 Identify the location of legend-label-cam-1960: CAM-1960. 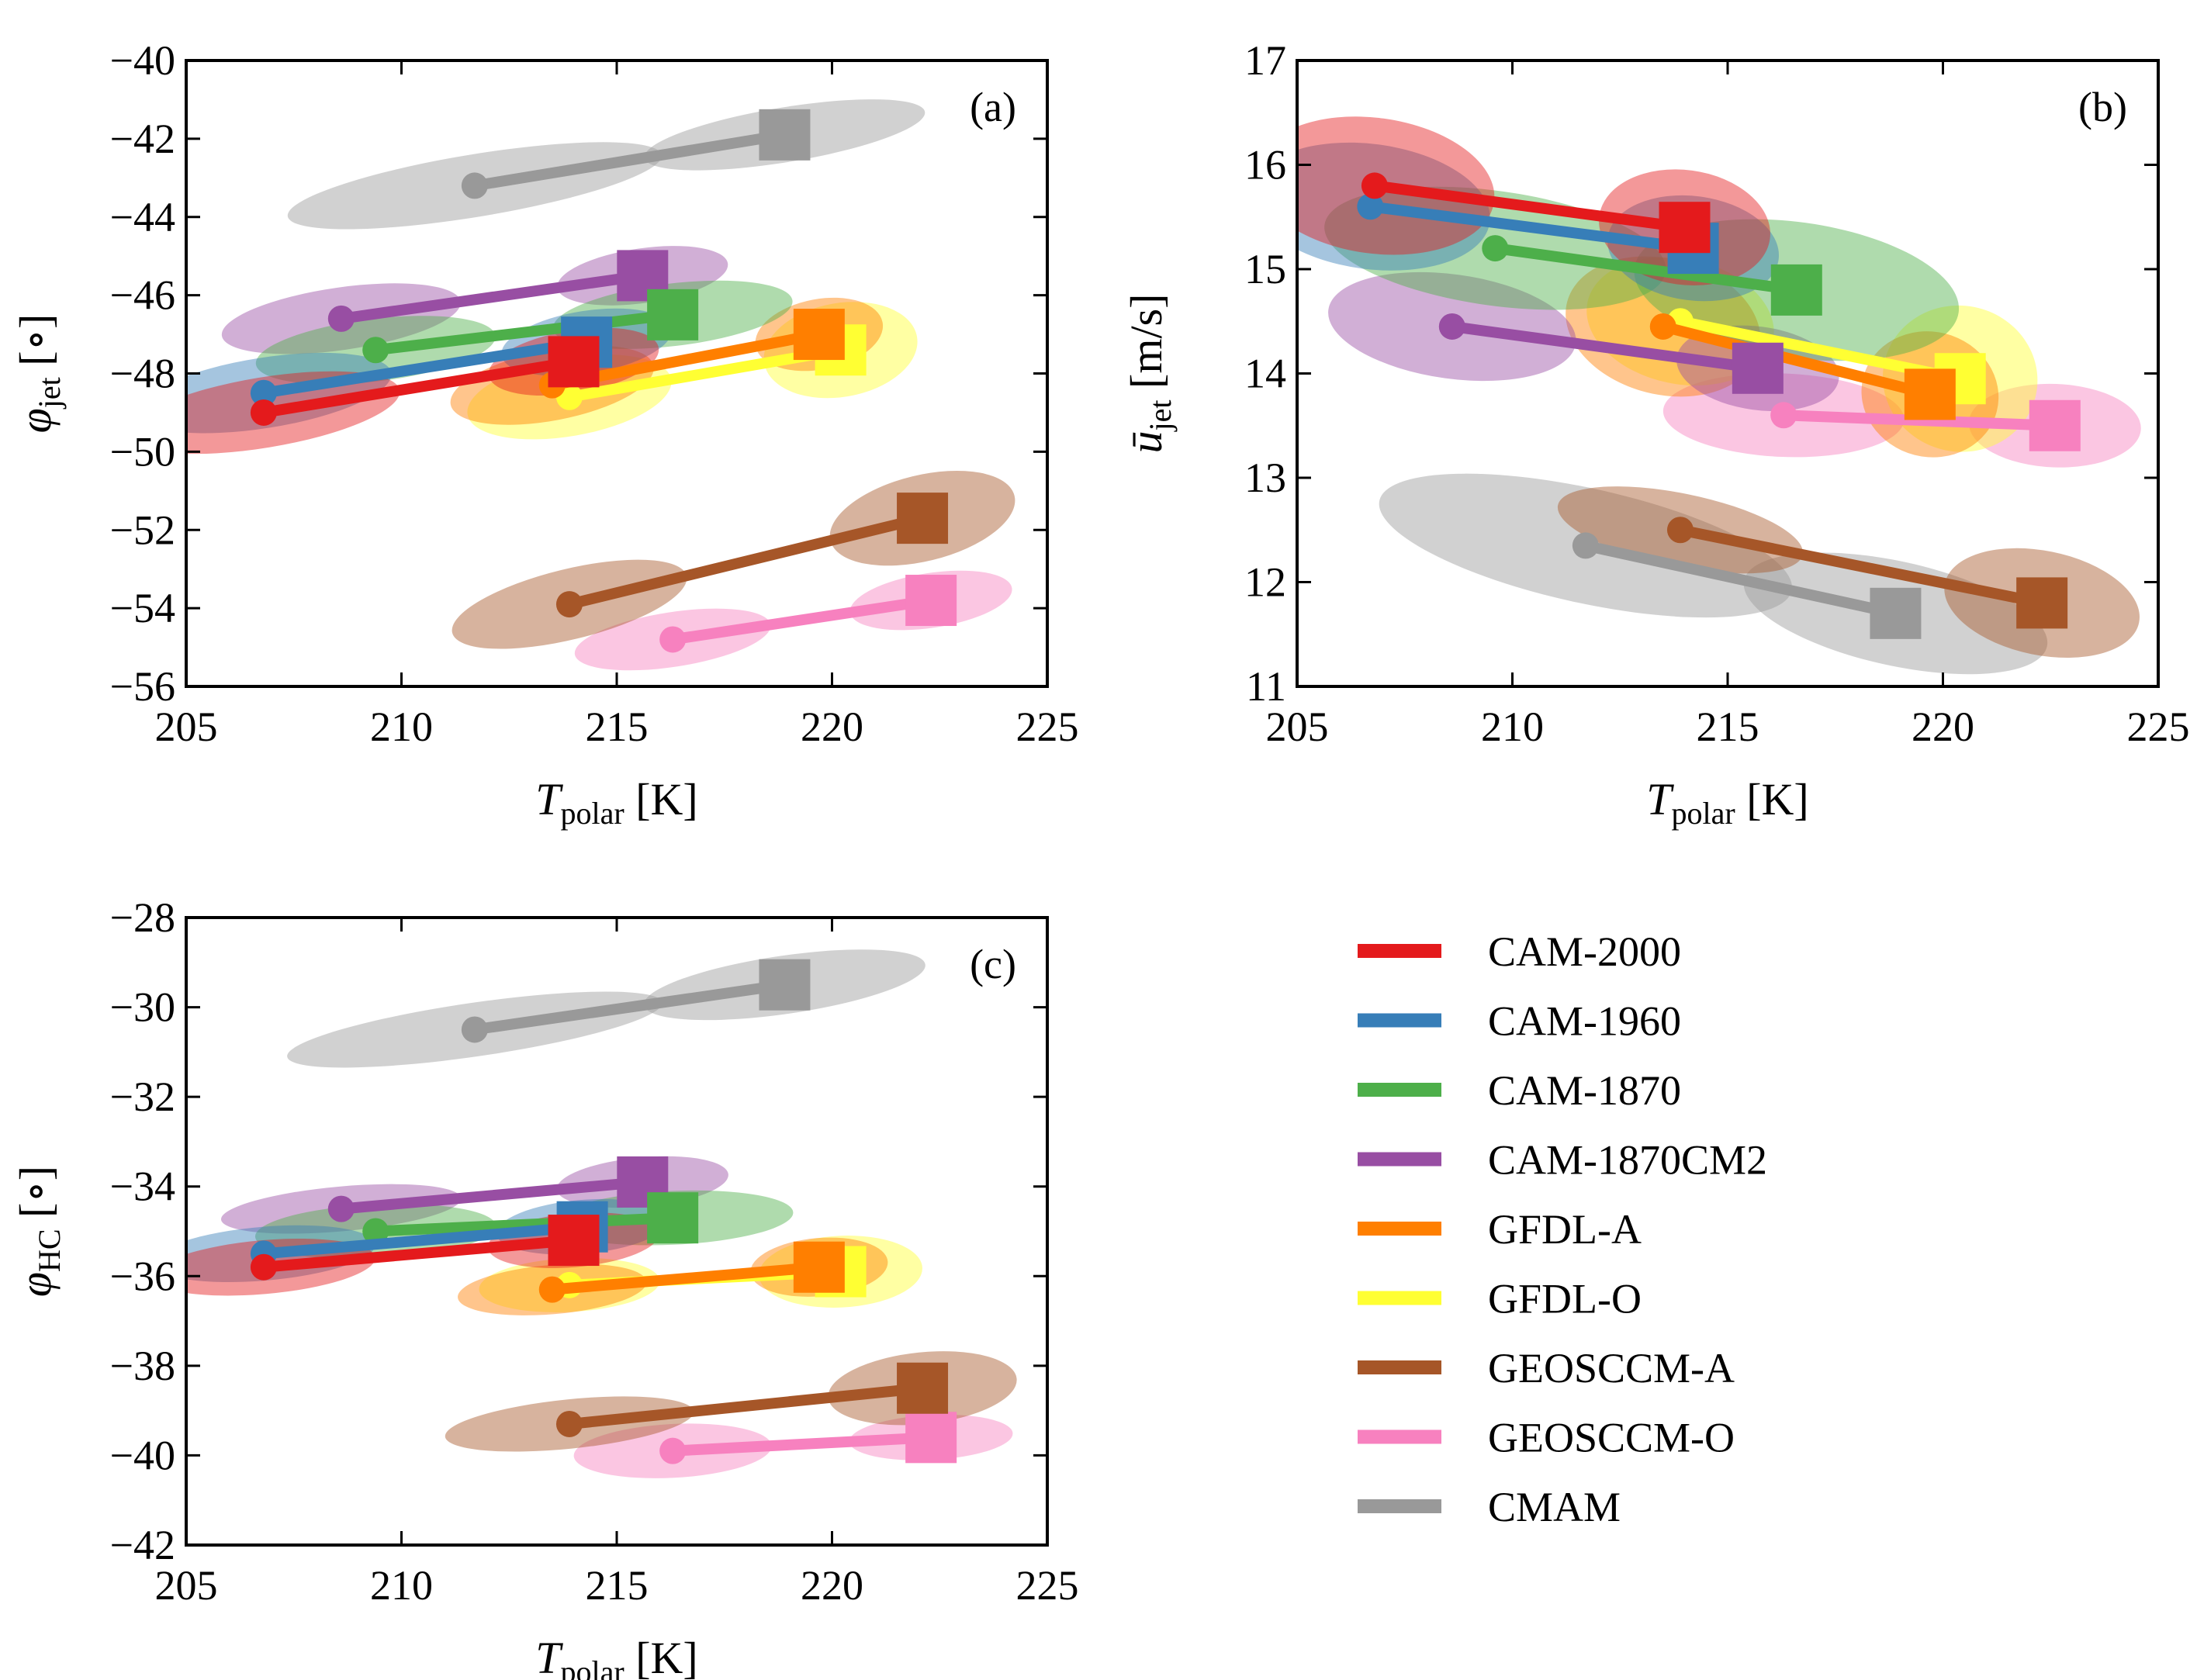
(1584, 1022).